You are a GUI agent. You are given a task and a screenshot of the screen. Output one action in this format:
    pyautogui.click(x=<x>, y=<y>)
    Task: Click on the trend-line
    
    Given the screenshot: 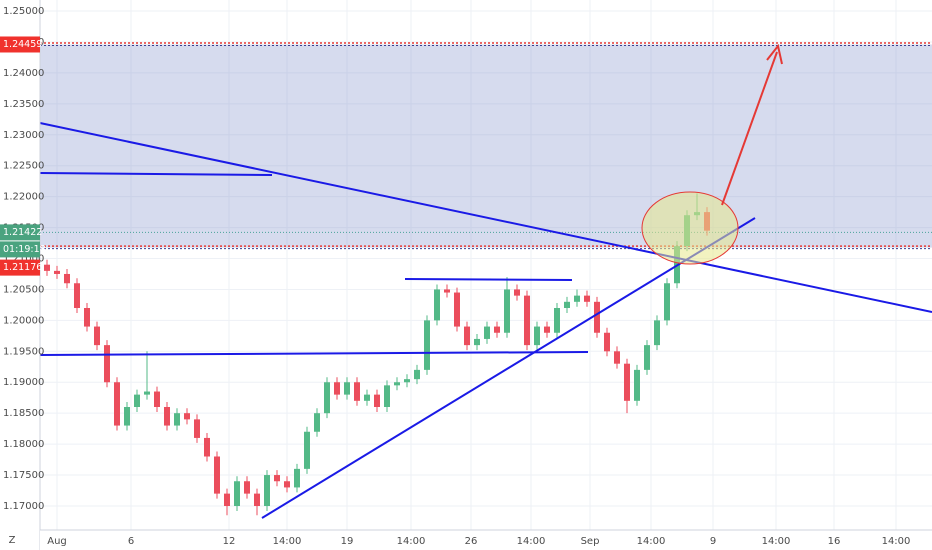 What is the action you would take?
    pyautogui.click(x=156, y=174)
    